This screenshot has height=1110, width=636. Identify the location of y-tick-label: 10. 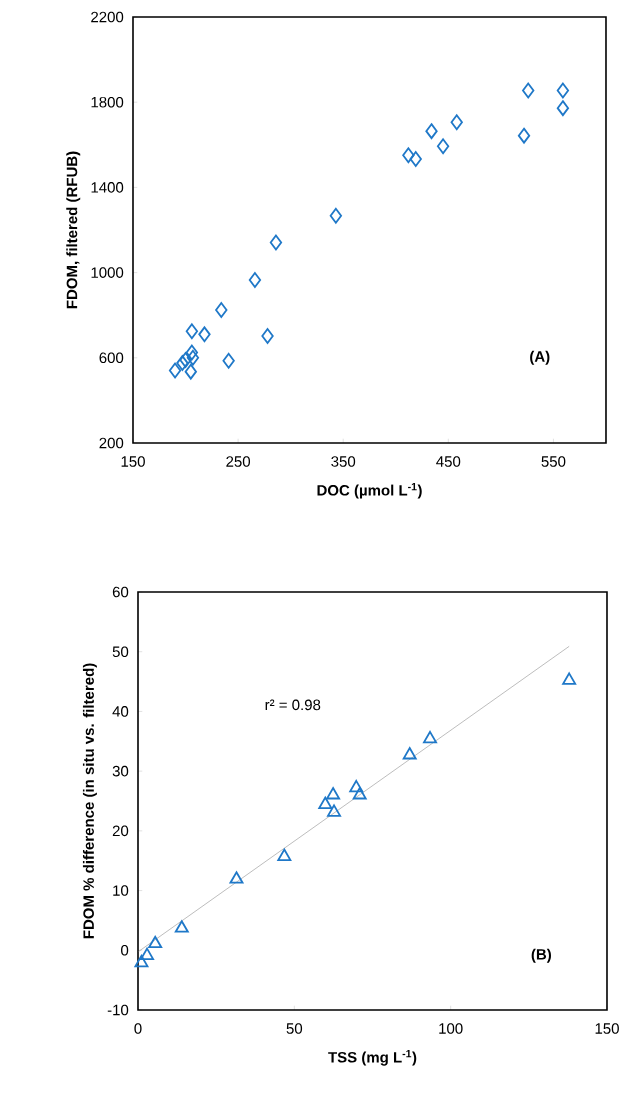
(121, 890).